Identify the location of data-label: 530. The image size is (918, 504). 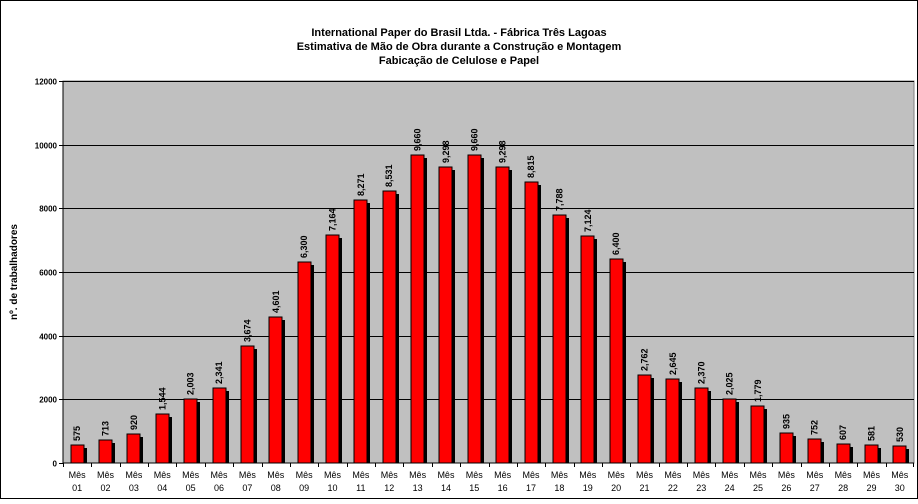
(900, 434).